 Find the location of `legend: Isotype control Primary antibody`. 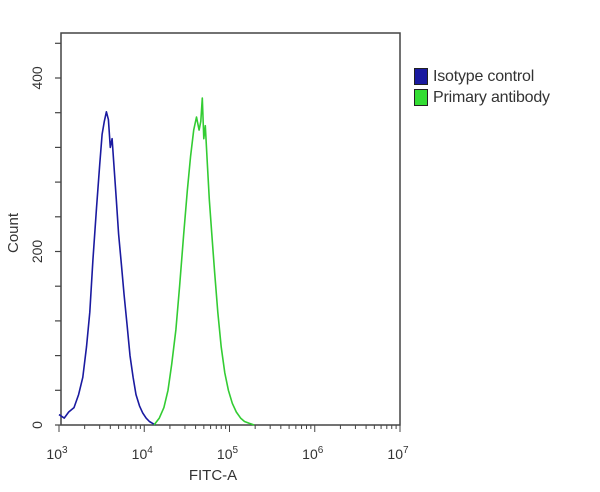

legend: Isotype control Primary antibody is located at coordinates (482, 87).